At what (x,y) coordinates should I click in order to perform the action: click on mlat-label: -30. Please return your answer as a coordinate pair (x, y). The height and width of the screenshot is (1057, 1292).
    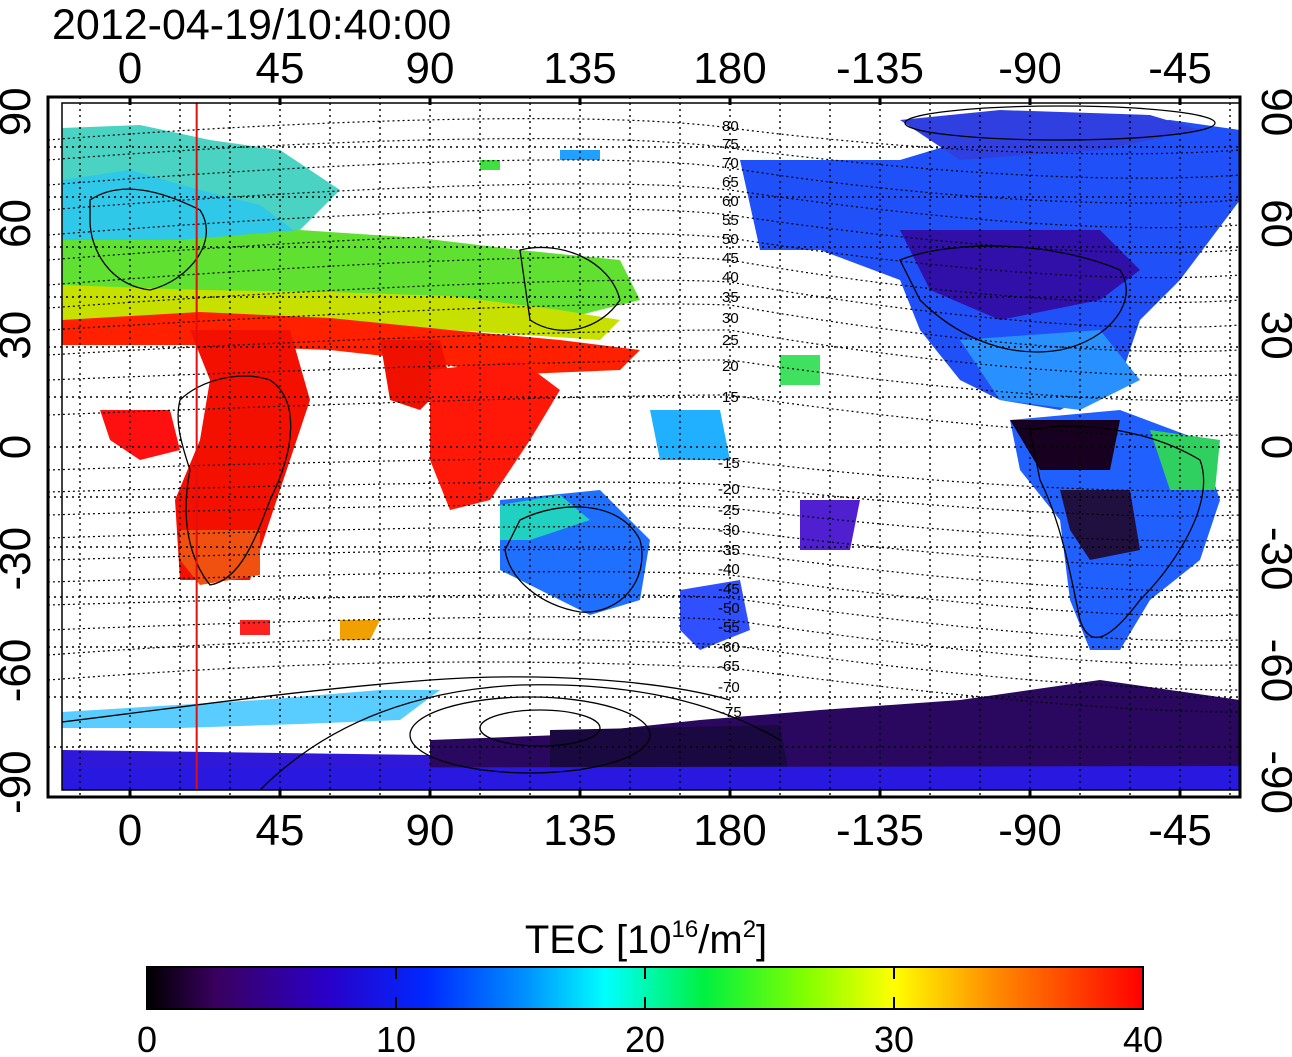
    Looking at the image, I should click on (729, 530).